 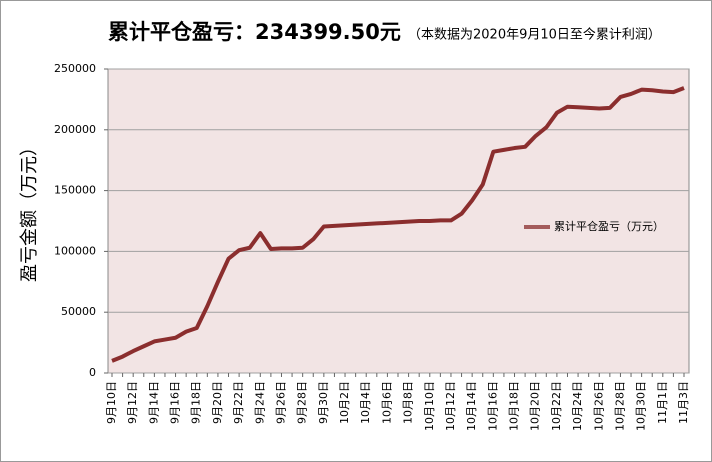 I want to click on x-tick-label: 10月20日, so click(x=535, y=406).